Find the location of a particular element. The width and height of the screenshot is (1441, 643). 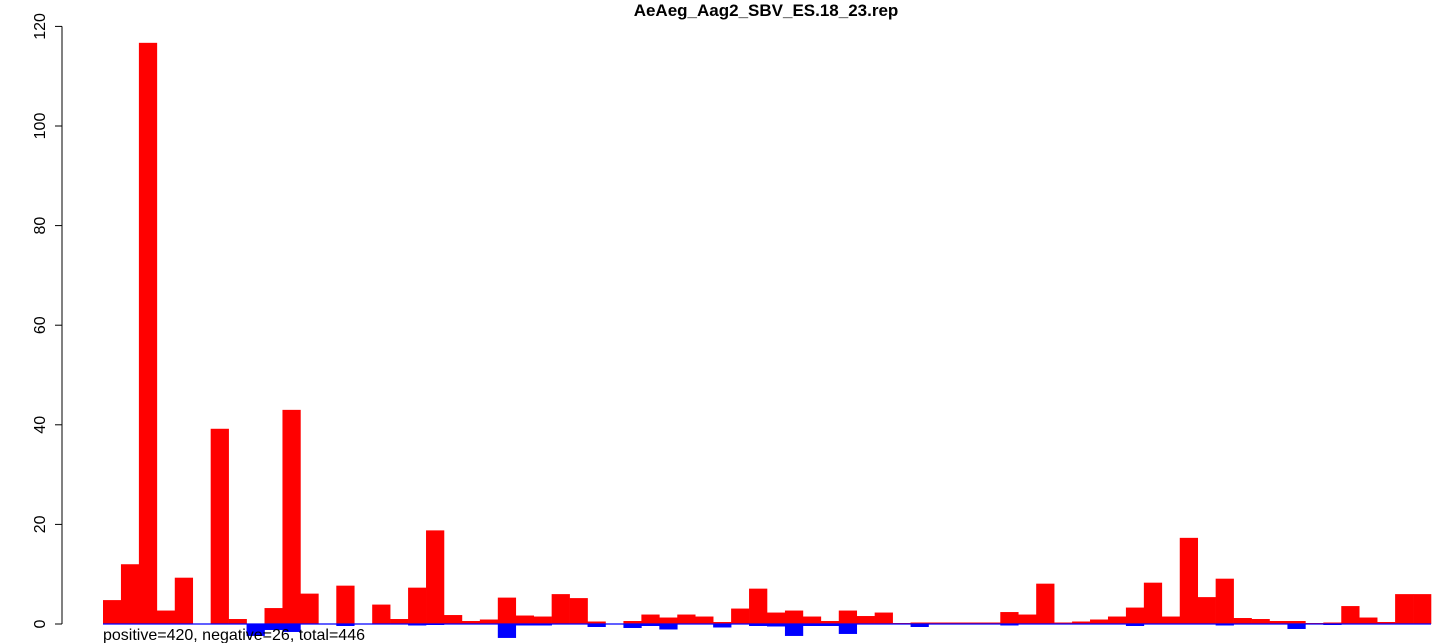

y-tick-label: 120 is located at coordinates (40, 26).